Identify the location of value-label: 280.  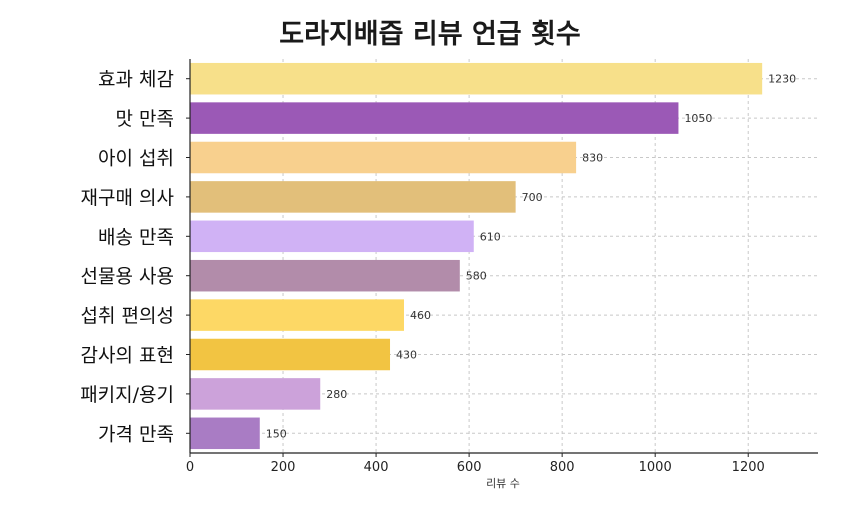
(336, 394).